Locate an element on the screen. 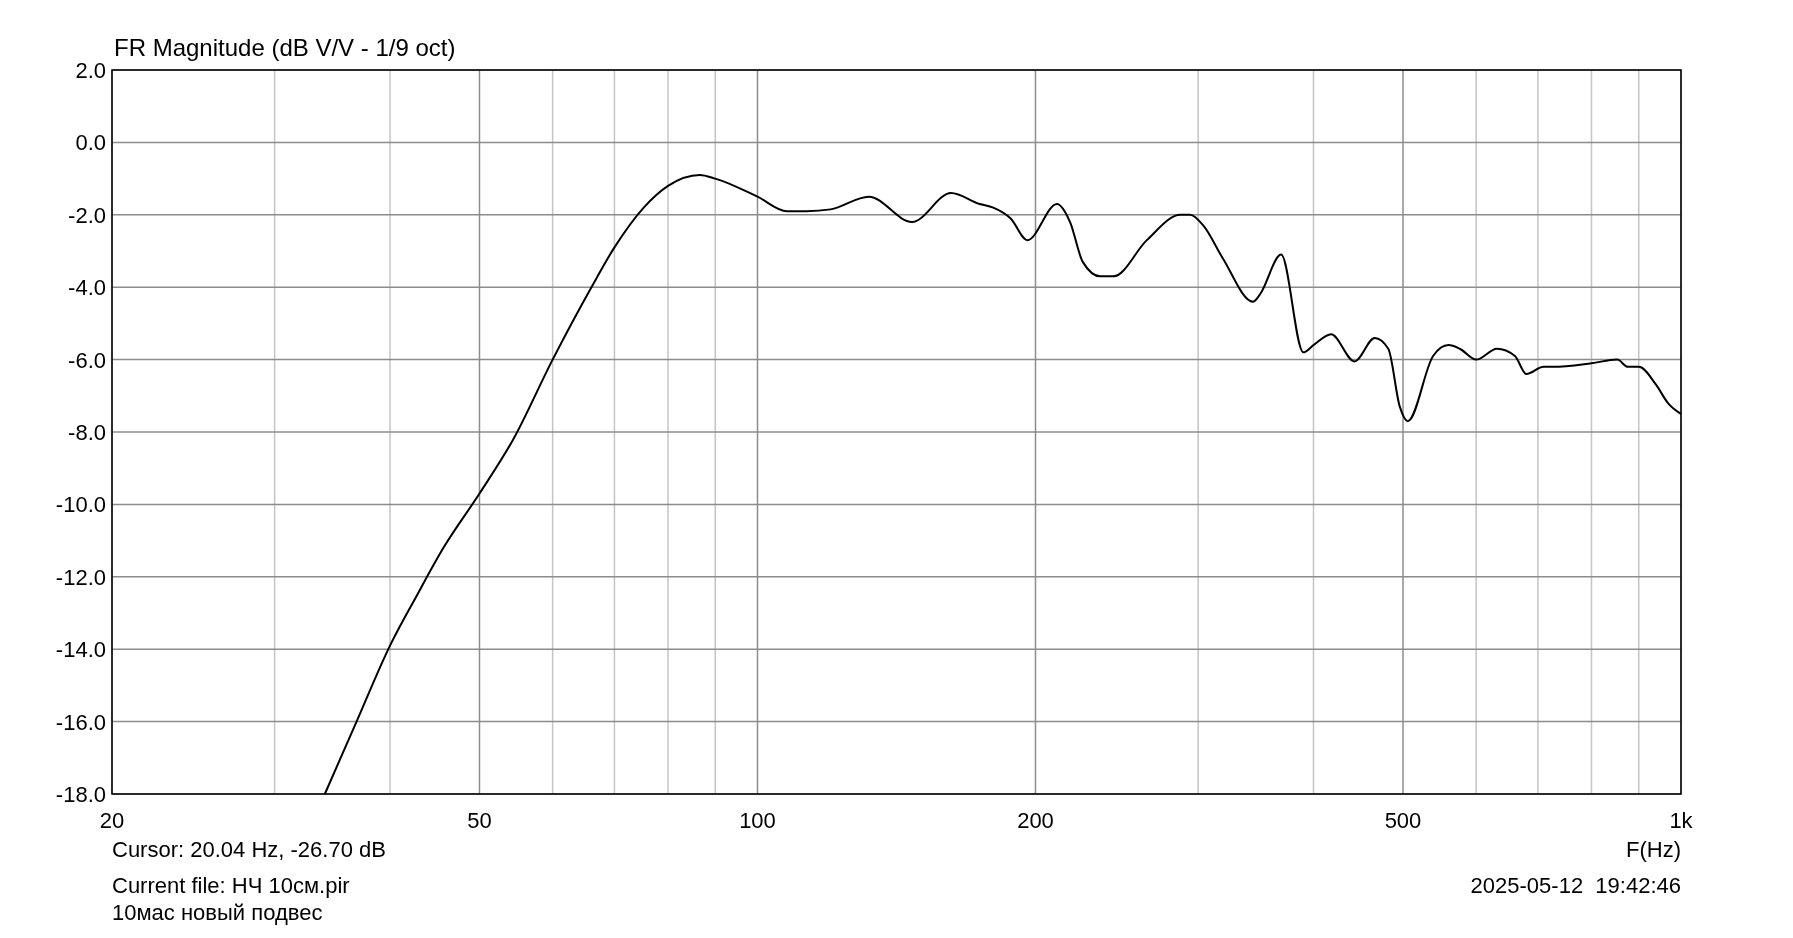 The width and height of the screenshot is (1793, 938). text: 2025-05-12 19:42:46 is located at coordinates (1575, 885).